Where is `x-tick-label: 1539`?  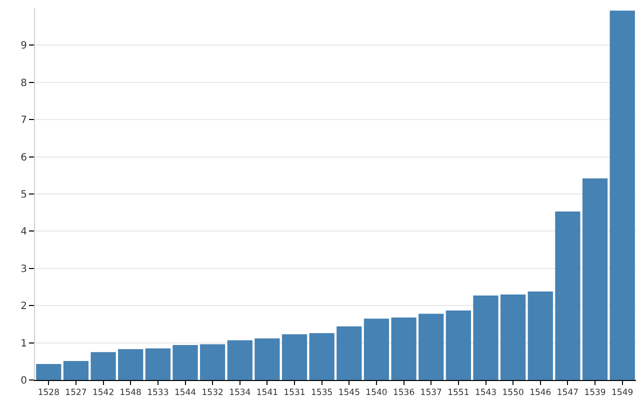
x-tick-label: 1539 is located at coordinates (595, 393).